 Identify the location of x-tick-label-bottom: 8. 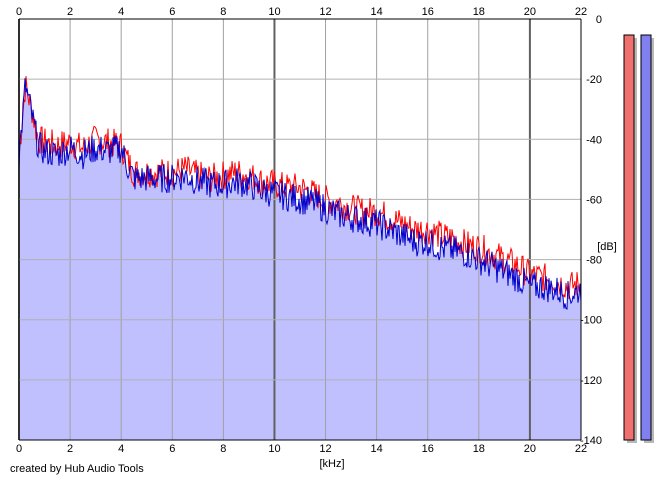
(223, 449).